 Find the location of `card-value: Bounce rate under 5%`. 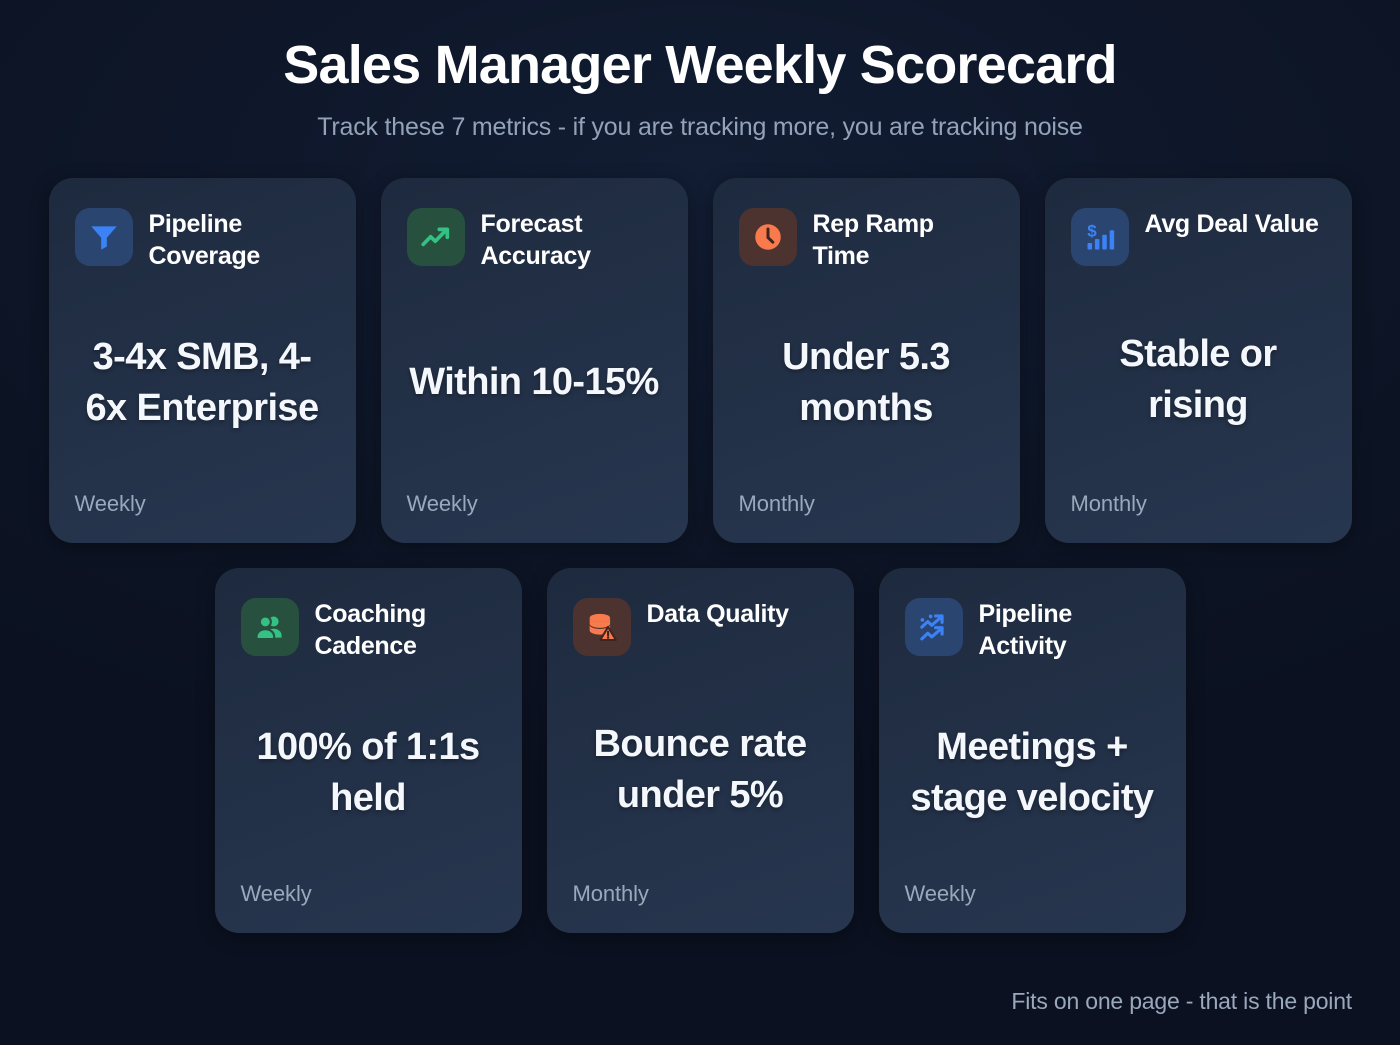

card-value: Bounce rate under 5% is located at coordinates (700, 769).